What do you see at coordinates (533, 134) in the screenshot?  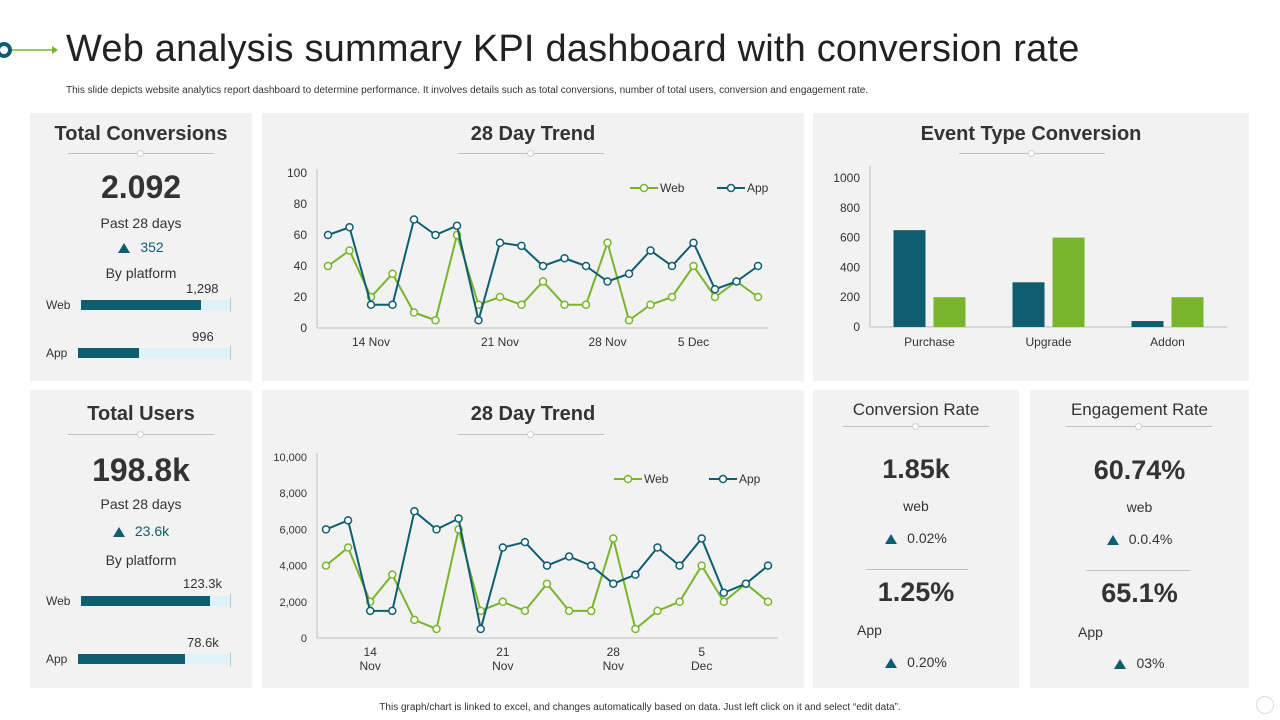 I see `trend-top-title: 28 Day Trend` at bounding box center [533, 134].